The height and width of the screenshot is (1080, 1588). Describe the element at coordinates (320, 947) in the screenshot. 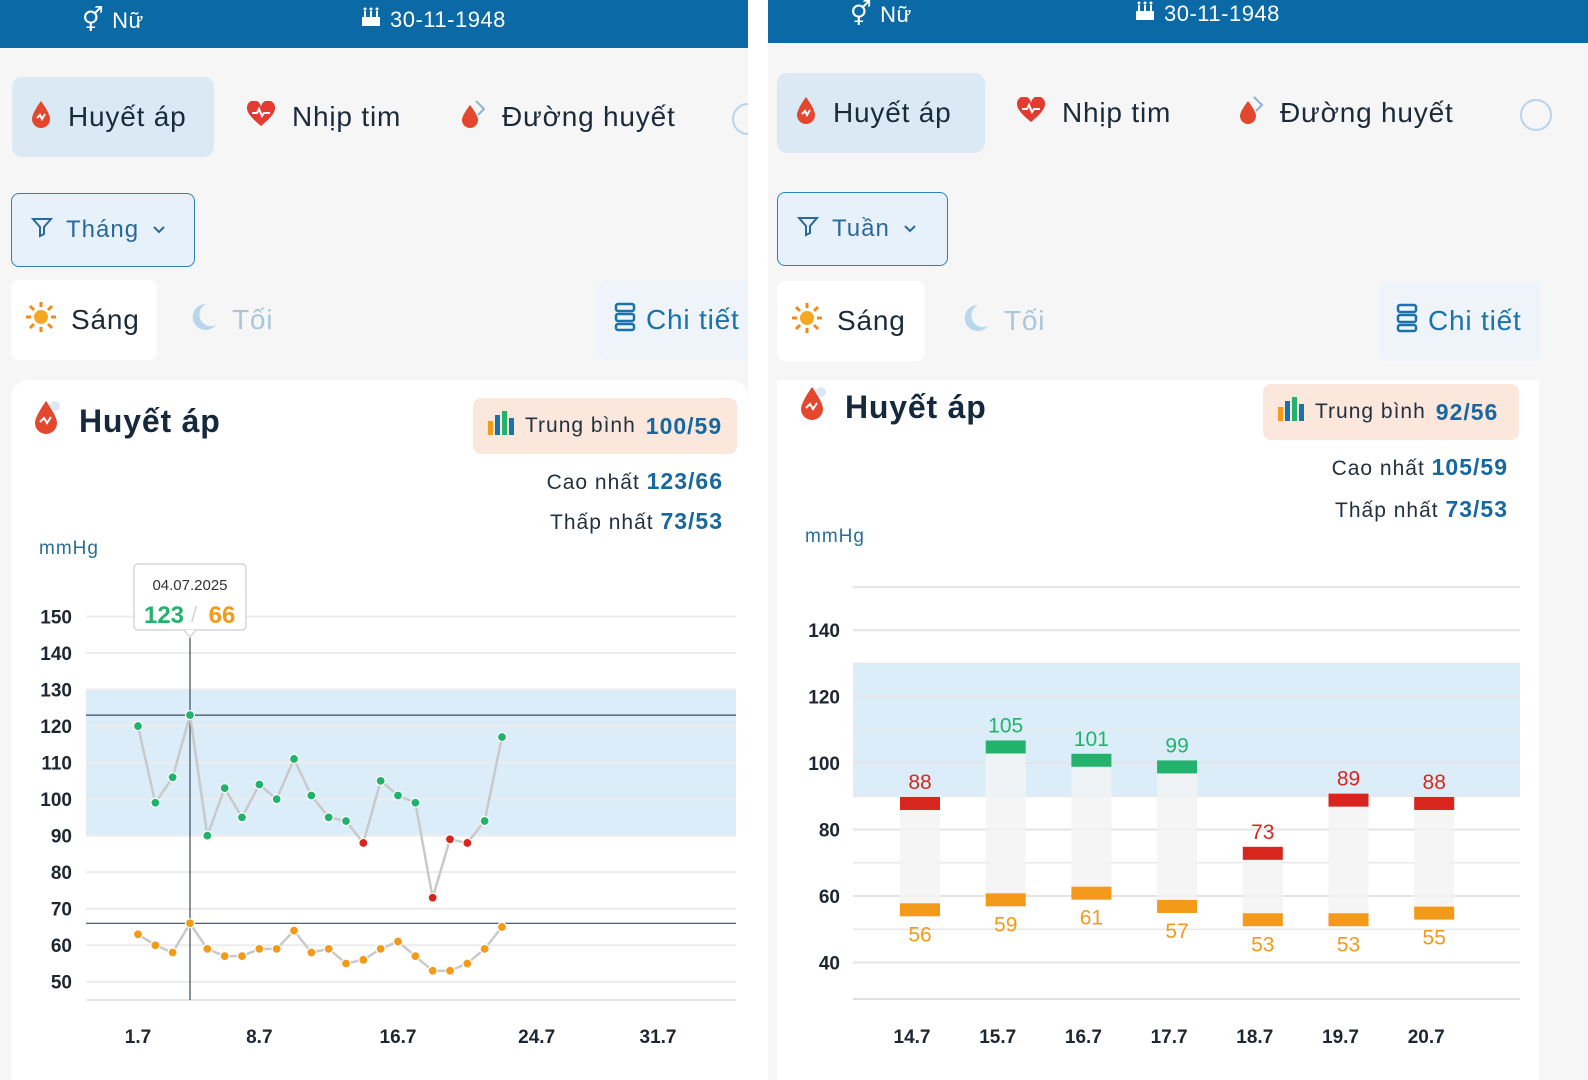

I see `diastolic-line` at that location.